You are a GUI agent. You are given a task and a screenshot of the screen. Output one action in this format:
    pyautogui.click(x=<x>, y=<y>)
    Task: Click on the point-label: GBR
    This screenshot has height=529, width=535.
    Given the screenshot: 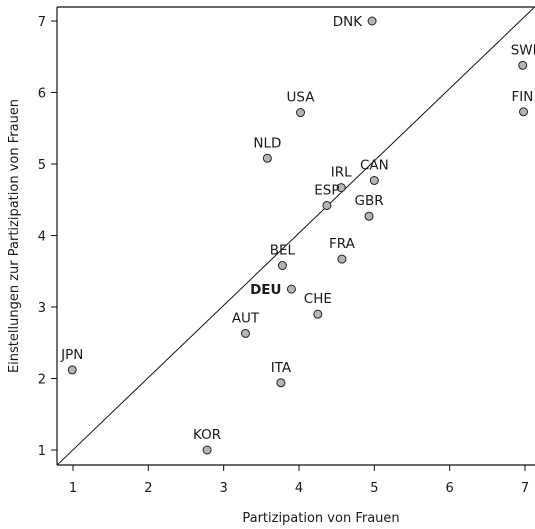 What is the action you would take?
    pyautogui.click(x=369, y=201)
    